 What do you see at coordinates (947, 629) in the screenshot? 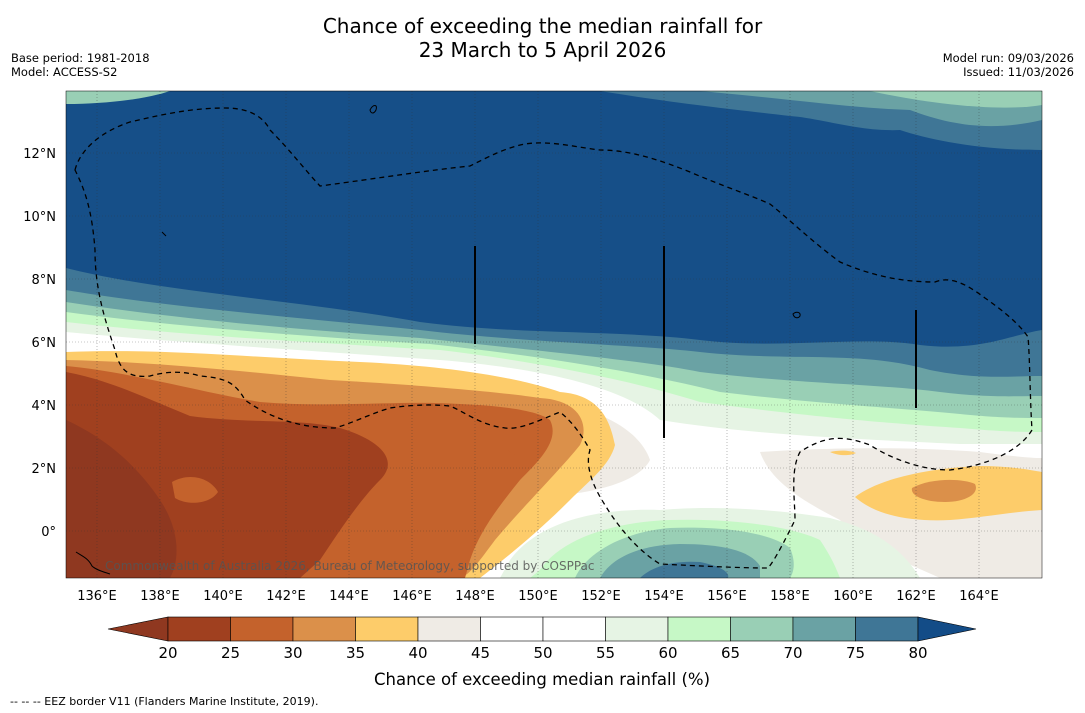
I see `colorbar-over-arrow` at bounding box center [947, 629].